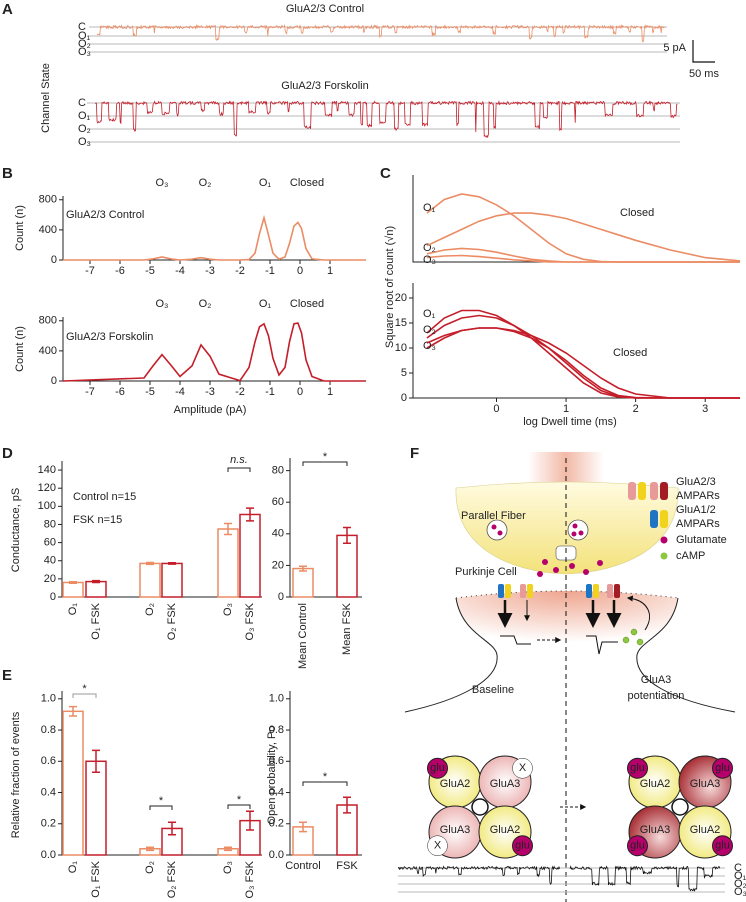 This screenshot has width=746, height=902. I want to click on series-label: Closed, so click(637, 213).